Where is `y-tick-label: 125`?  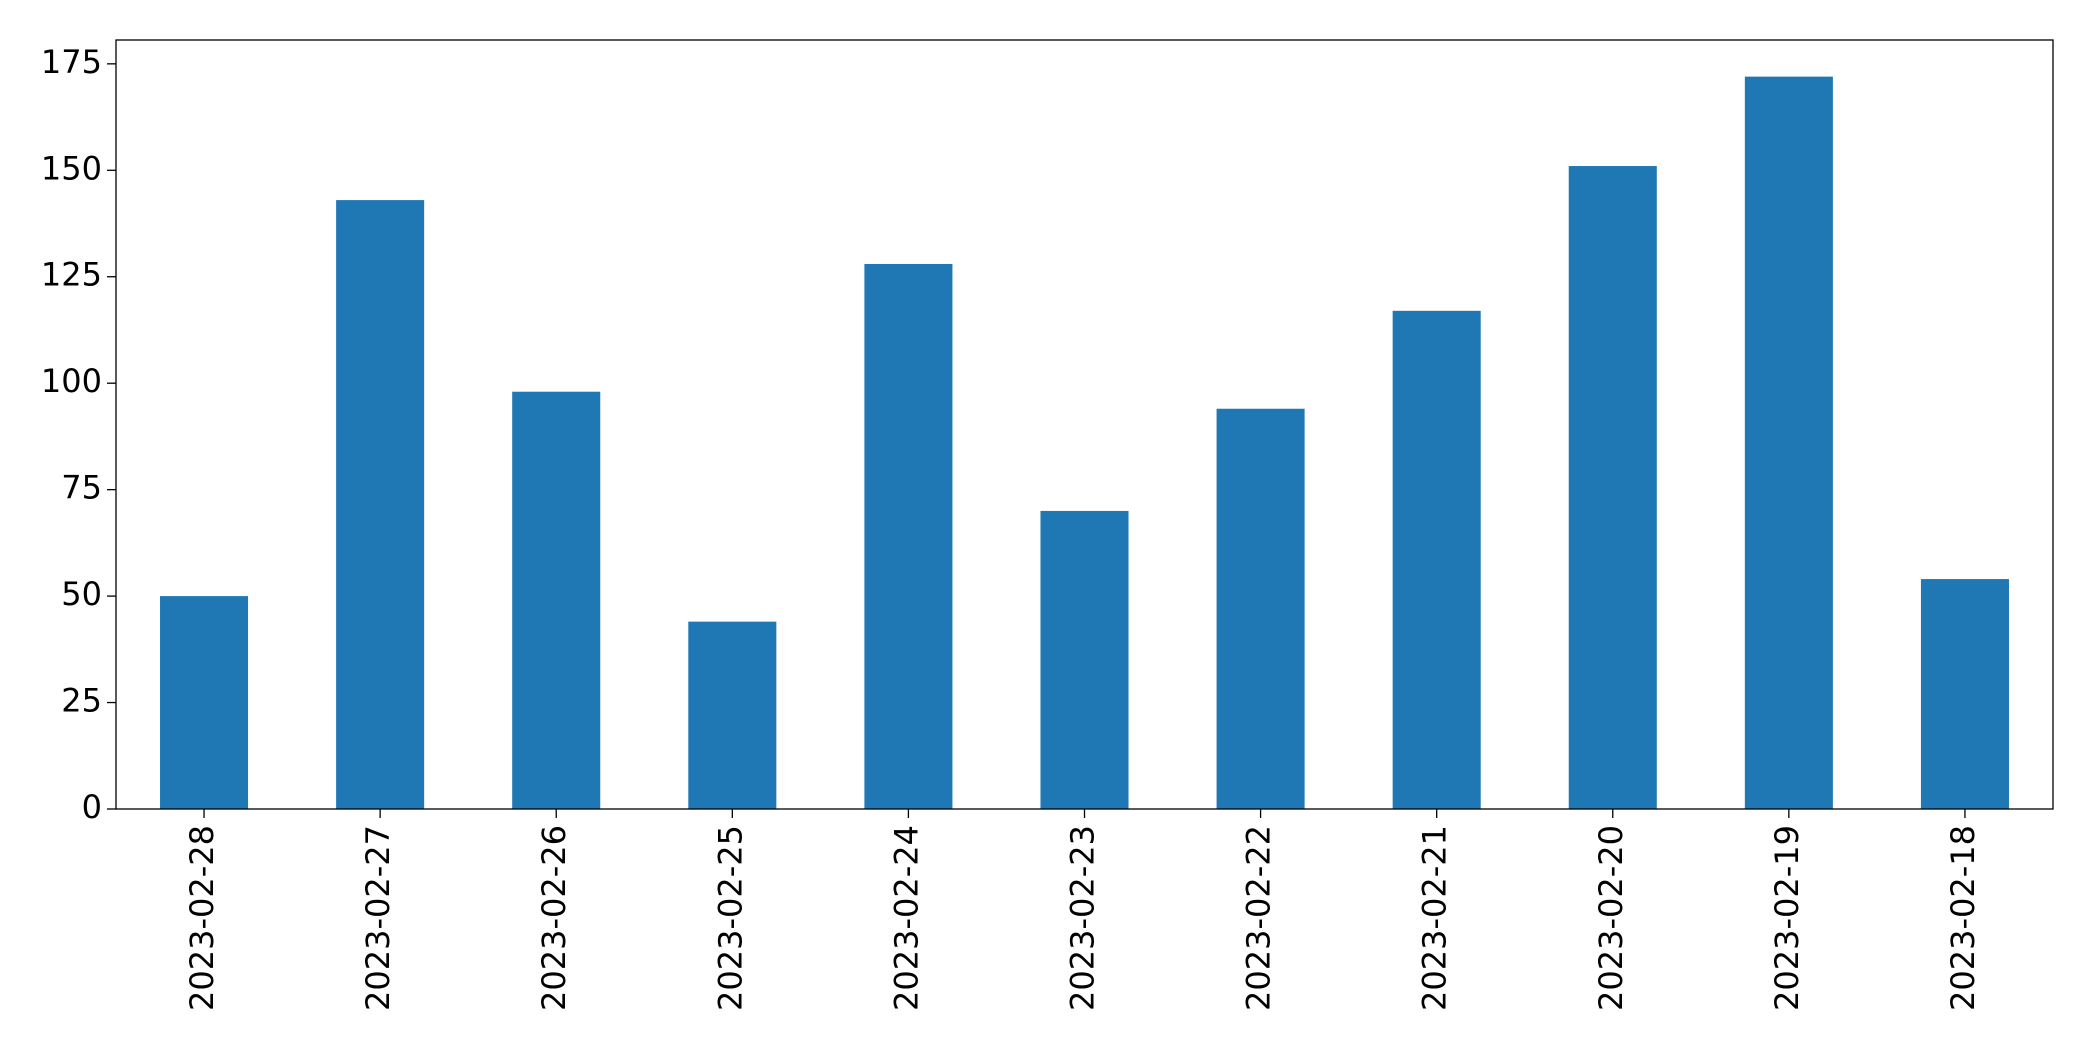 y-tick-label: 125 is located at coordinates (71, 275).